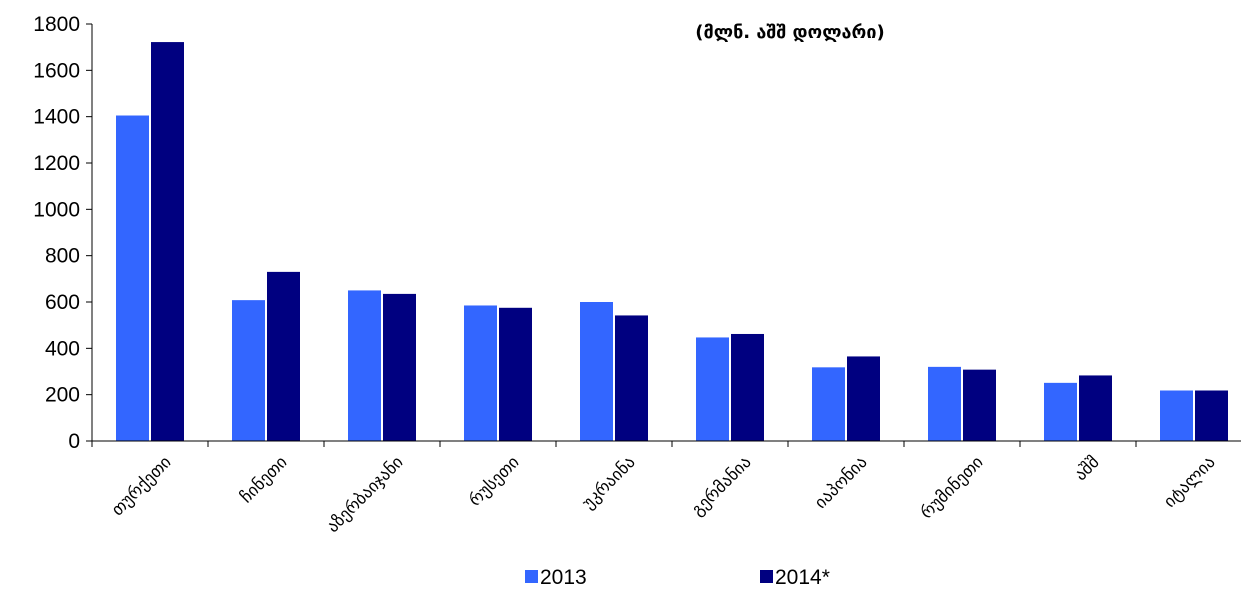 Image resolution: width=1241 pixels, height=600 pixels. I want to click on x-tick-label: რუმინეთი, so click(952, 487).